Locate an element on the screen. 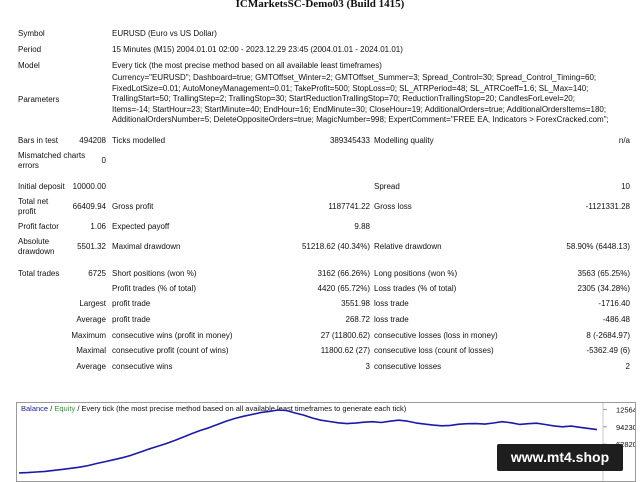 Image resolution: width=640 pixels, height=482 pixels. average-loss-trade-label: loss trade is located at coordinates (391, 319).